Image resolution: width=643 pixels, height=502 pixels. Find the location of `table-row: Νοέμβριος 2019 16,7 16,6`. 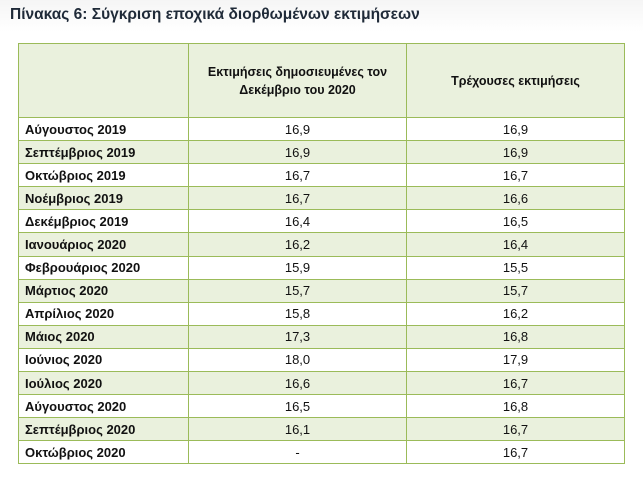

table-row: Νοέμβριος 2019 16,7 16,6 is located at coordinates (321, 198).